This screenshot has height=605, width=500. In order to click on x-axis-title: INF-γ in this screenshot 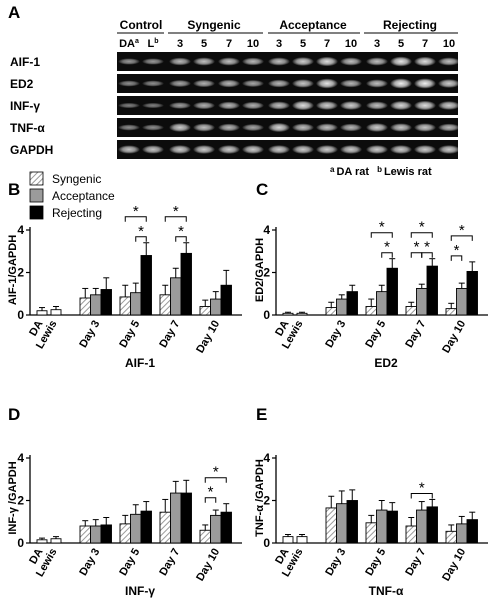, I will do `click(140, 591)`.